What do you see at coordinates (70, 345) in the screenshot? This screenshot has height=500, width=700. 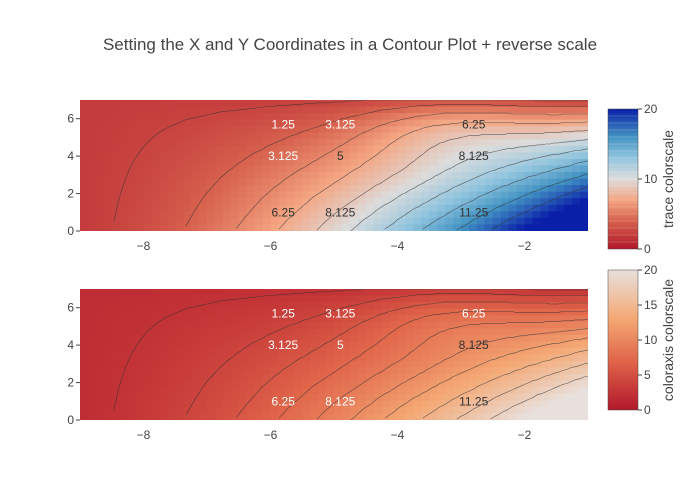 I see `y-tick-label: 4` at bounding box center [70, 345].